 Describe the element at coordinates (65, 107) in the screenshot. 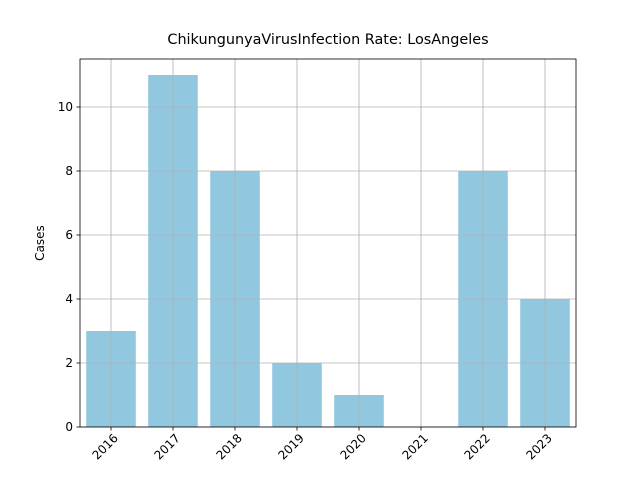

I see `y-tick-label: 10` at that location.